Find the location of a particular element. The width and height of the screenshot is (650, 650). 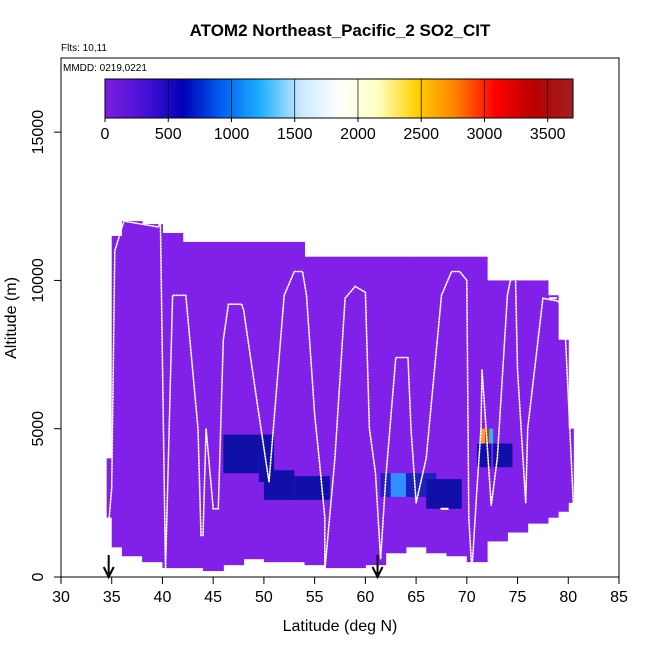

x-tick-label: 70 is located at coordinates (467, 597).